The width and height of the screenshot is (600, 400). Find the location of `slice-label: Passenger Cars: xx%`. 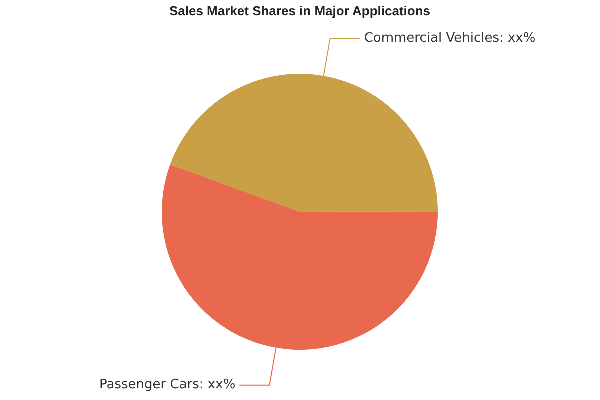

slice-label: Passenger Cars: xx% is located at coordinates (168, 385).